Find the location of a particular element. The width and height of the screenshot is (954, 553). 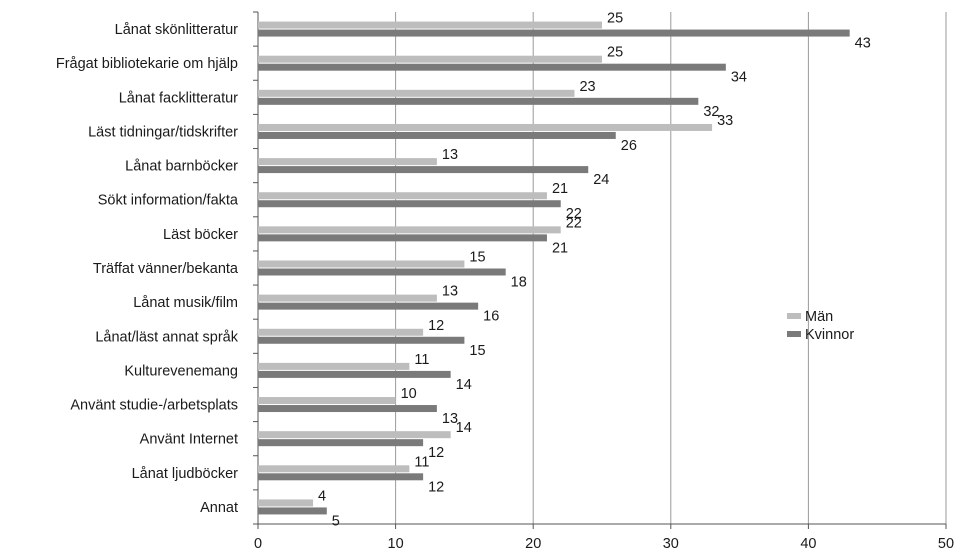

legend-swatch-man is located at coordinates (794, 316).